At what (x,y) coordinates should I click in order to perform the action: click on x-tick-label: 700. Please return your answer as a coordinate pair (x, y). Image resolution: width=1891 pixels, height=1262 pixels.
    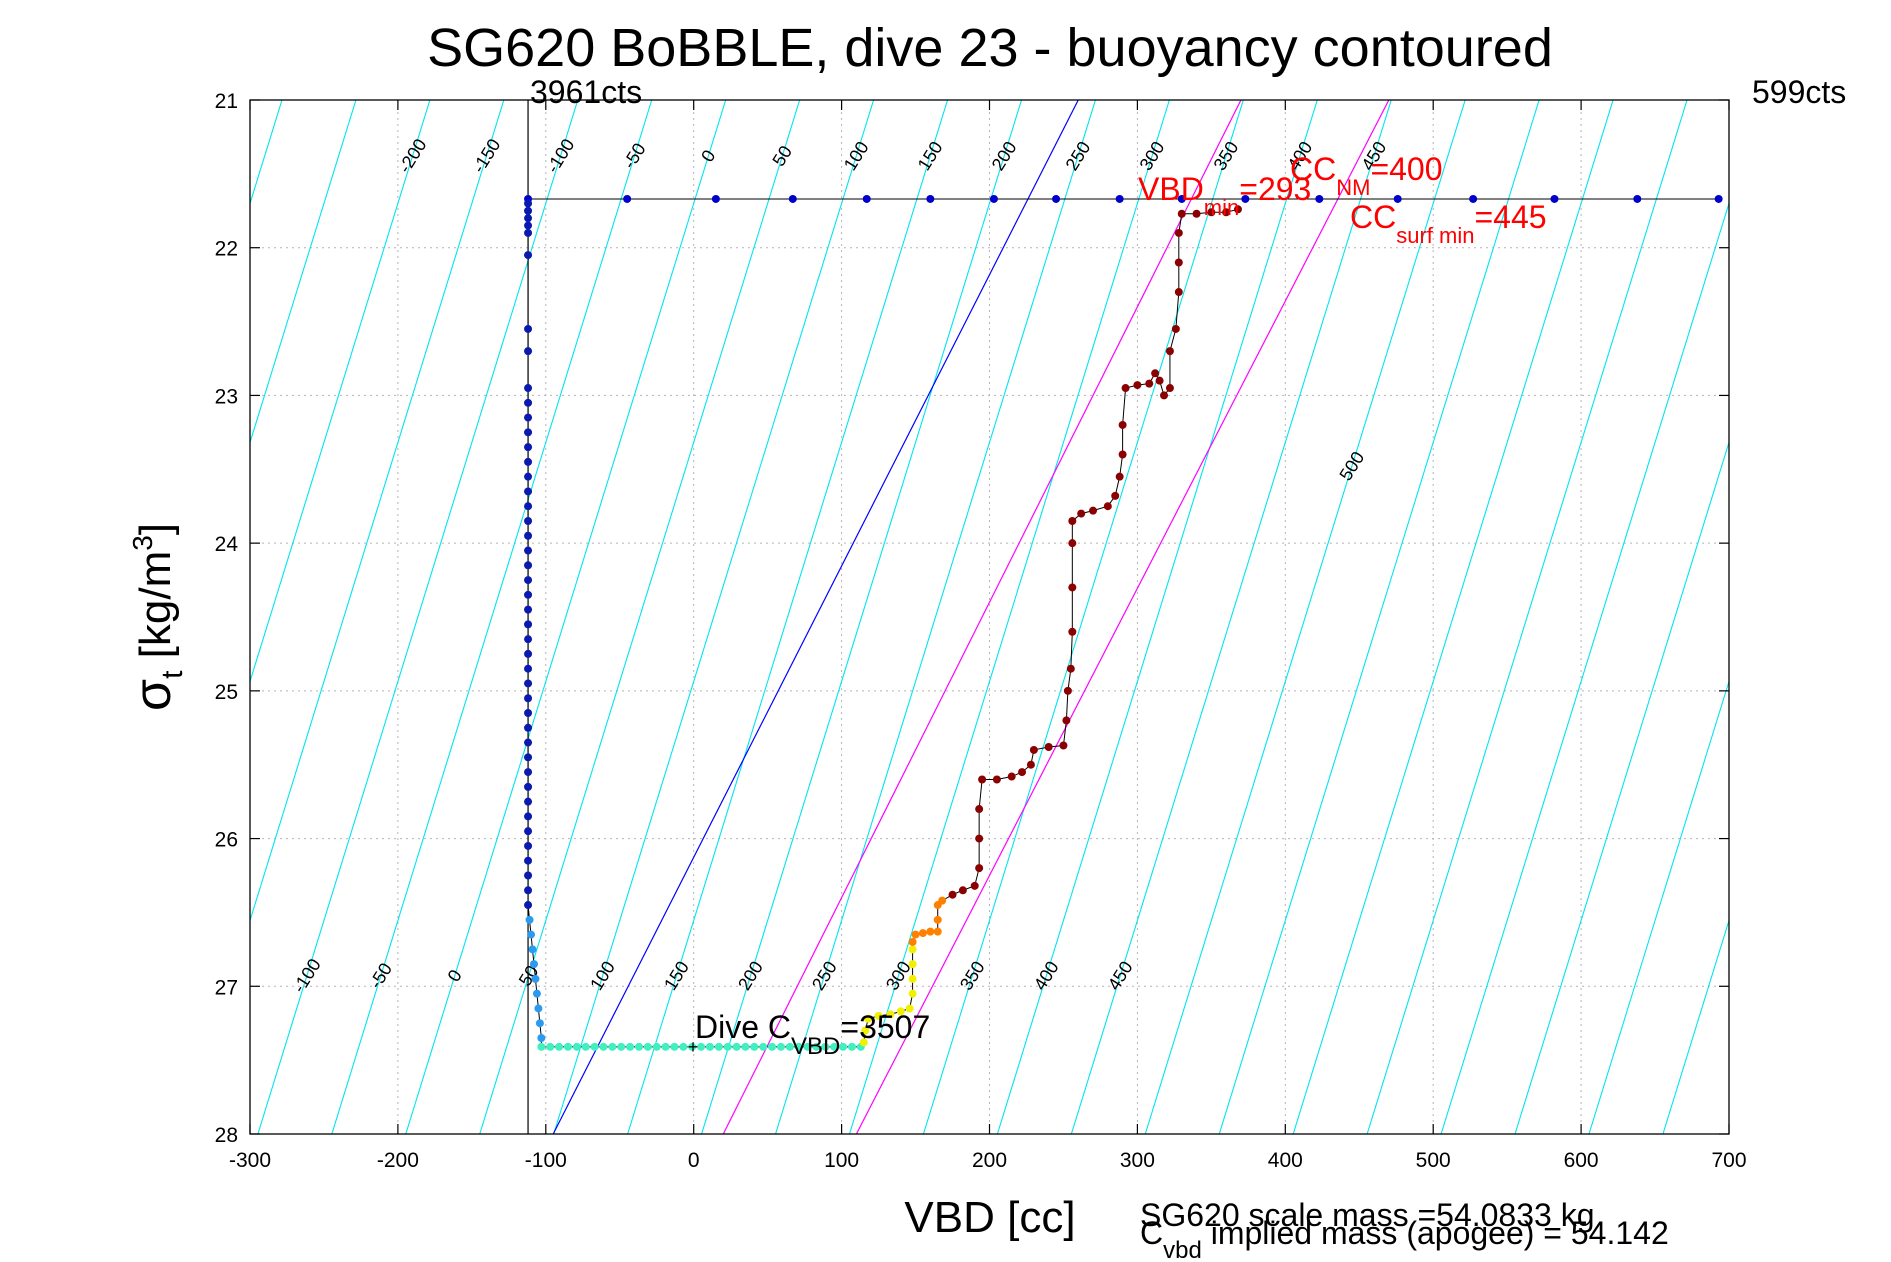
    Looking at the image, I should click on (1728, 1160).